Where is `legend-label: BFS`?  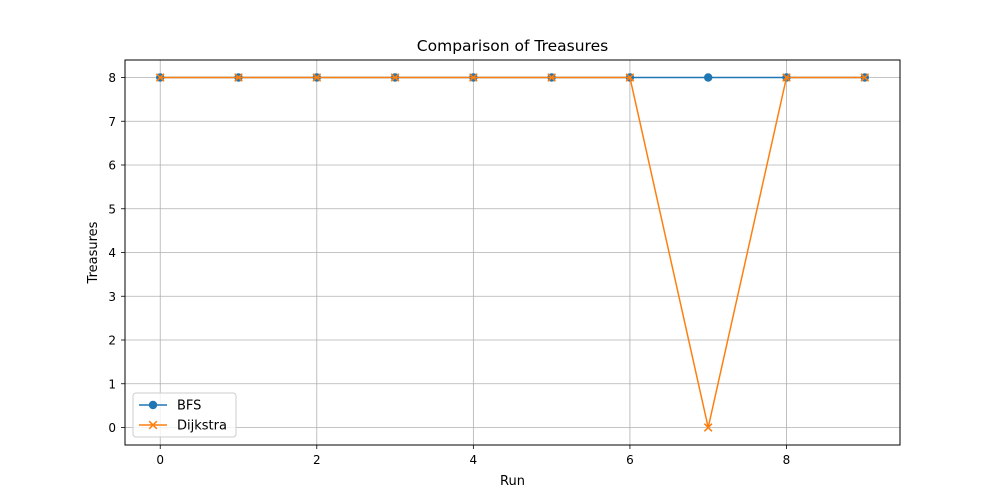 legend-label: BFS is located at coordinates (189, 406).